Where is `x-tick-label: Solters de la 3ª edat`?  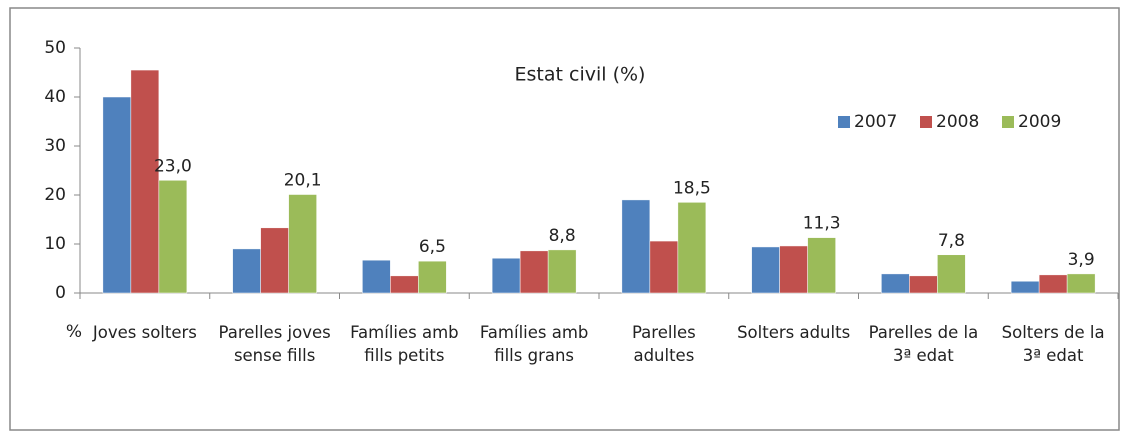 x-tick-label: Solters de la 3ª edat is located at coordinates (1053, 344).